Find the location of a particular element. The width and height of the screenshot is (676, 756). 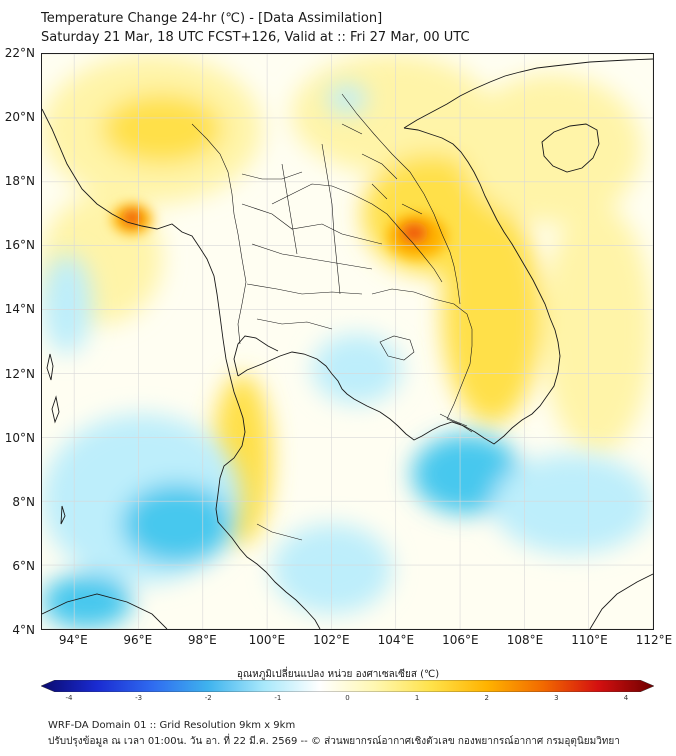

mekong-border is located at coordinates (357, 233).